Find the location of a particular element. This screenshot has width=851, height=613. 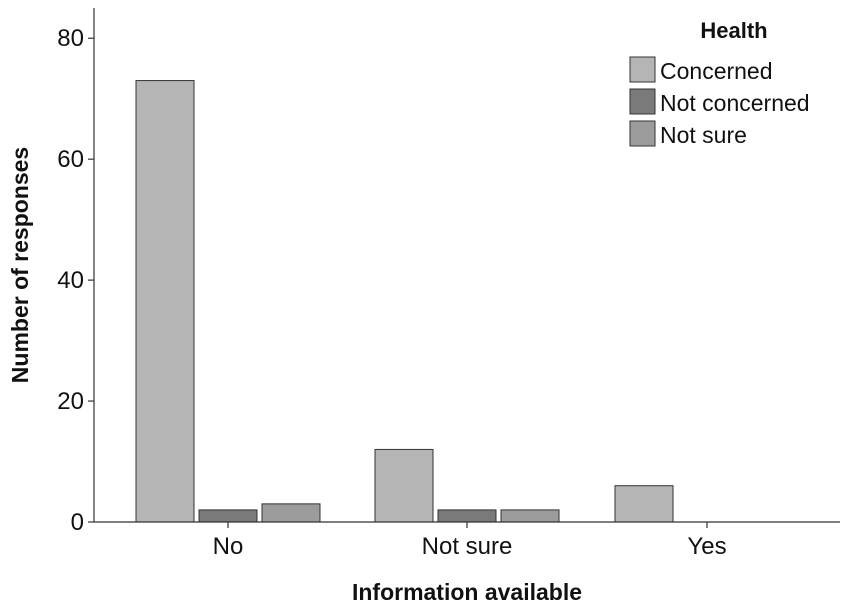

legend-label: Not concerned is located at coordinates (735, 103).